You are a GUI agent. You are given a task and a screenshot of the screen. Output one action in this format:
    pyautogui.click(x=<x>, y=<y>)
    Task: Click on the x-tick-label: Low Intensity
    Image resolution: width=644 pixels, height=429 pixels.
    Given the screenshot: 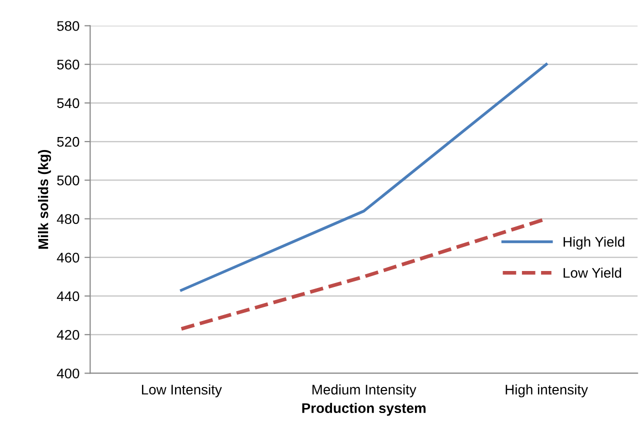 What is the action you would take?
    pyautogui.click(x=182, y=391)
    